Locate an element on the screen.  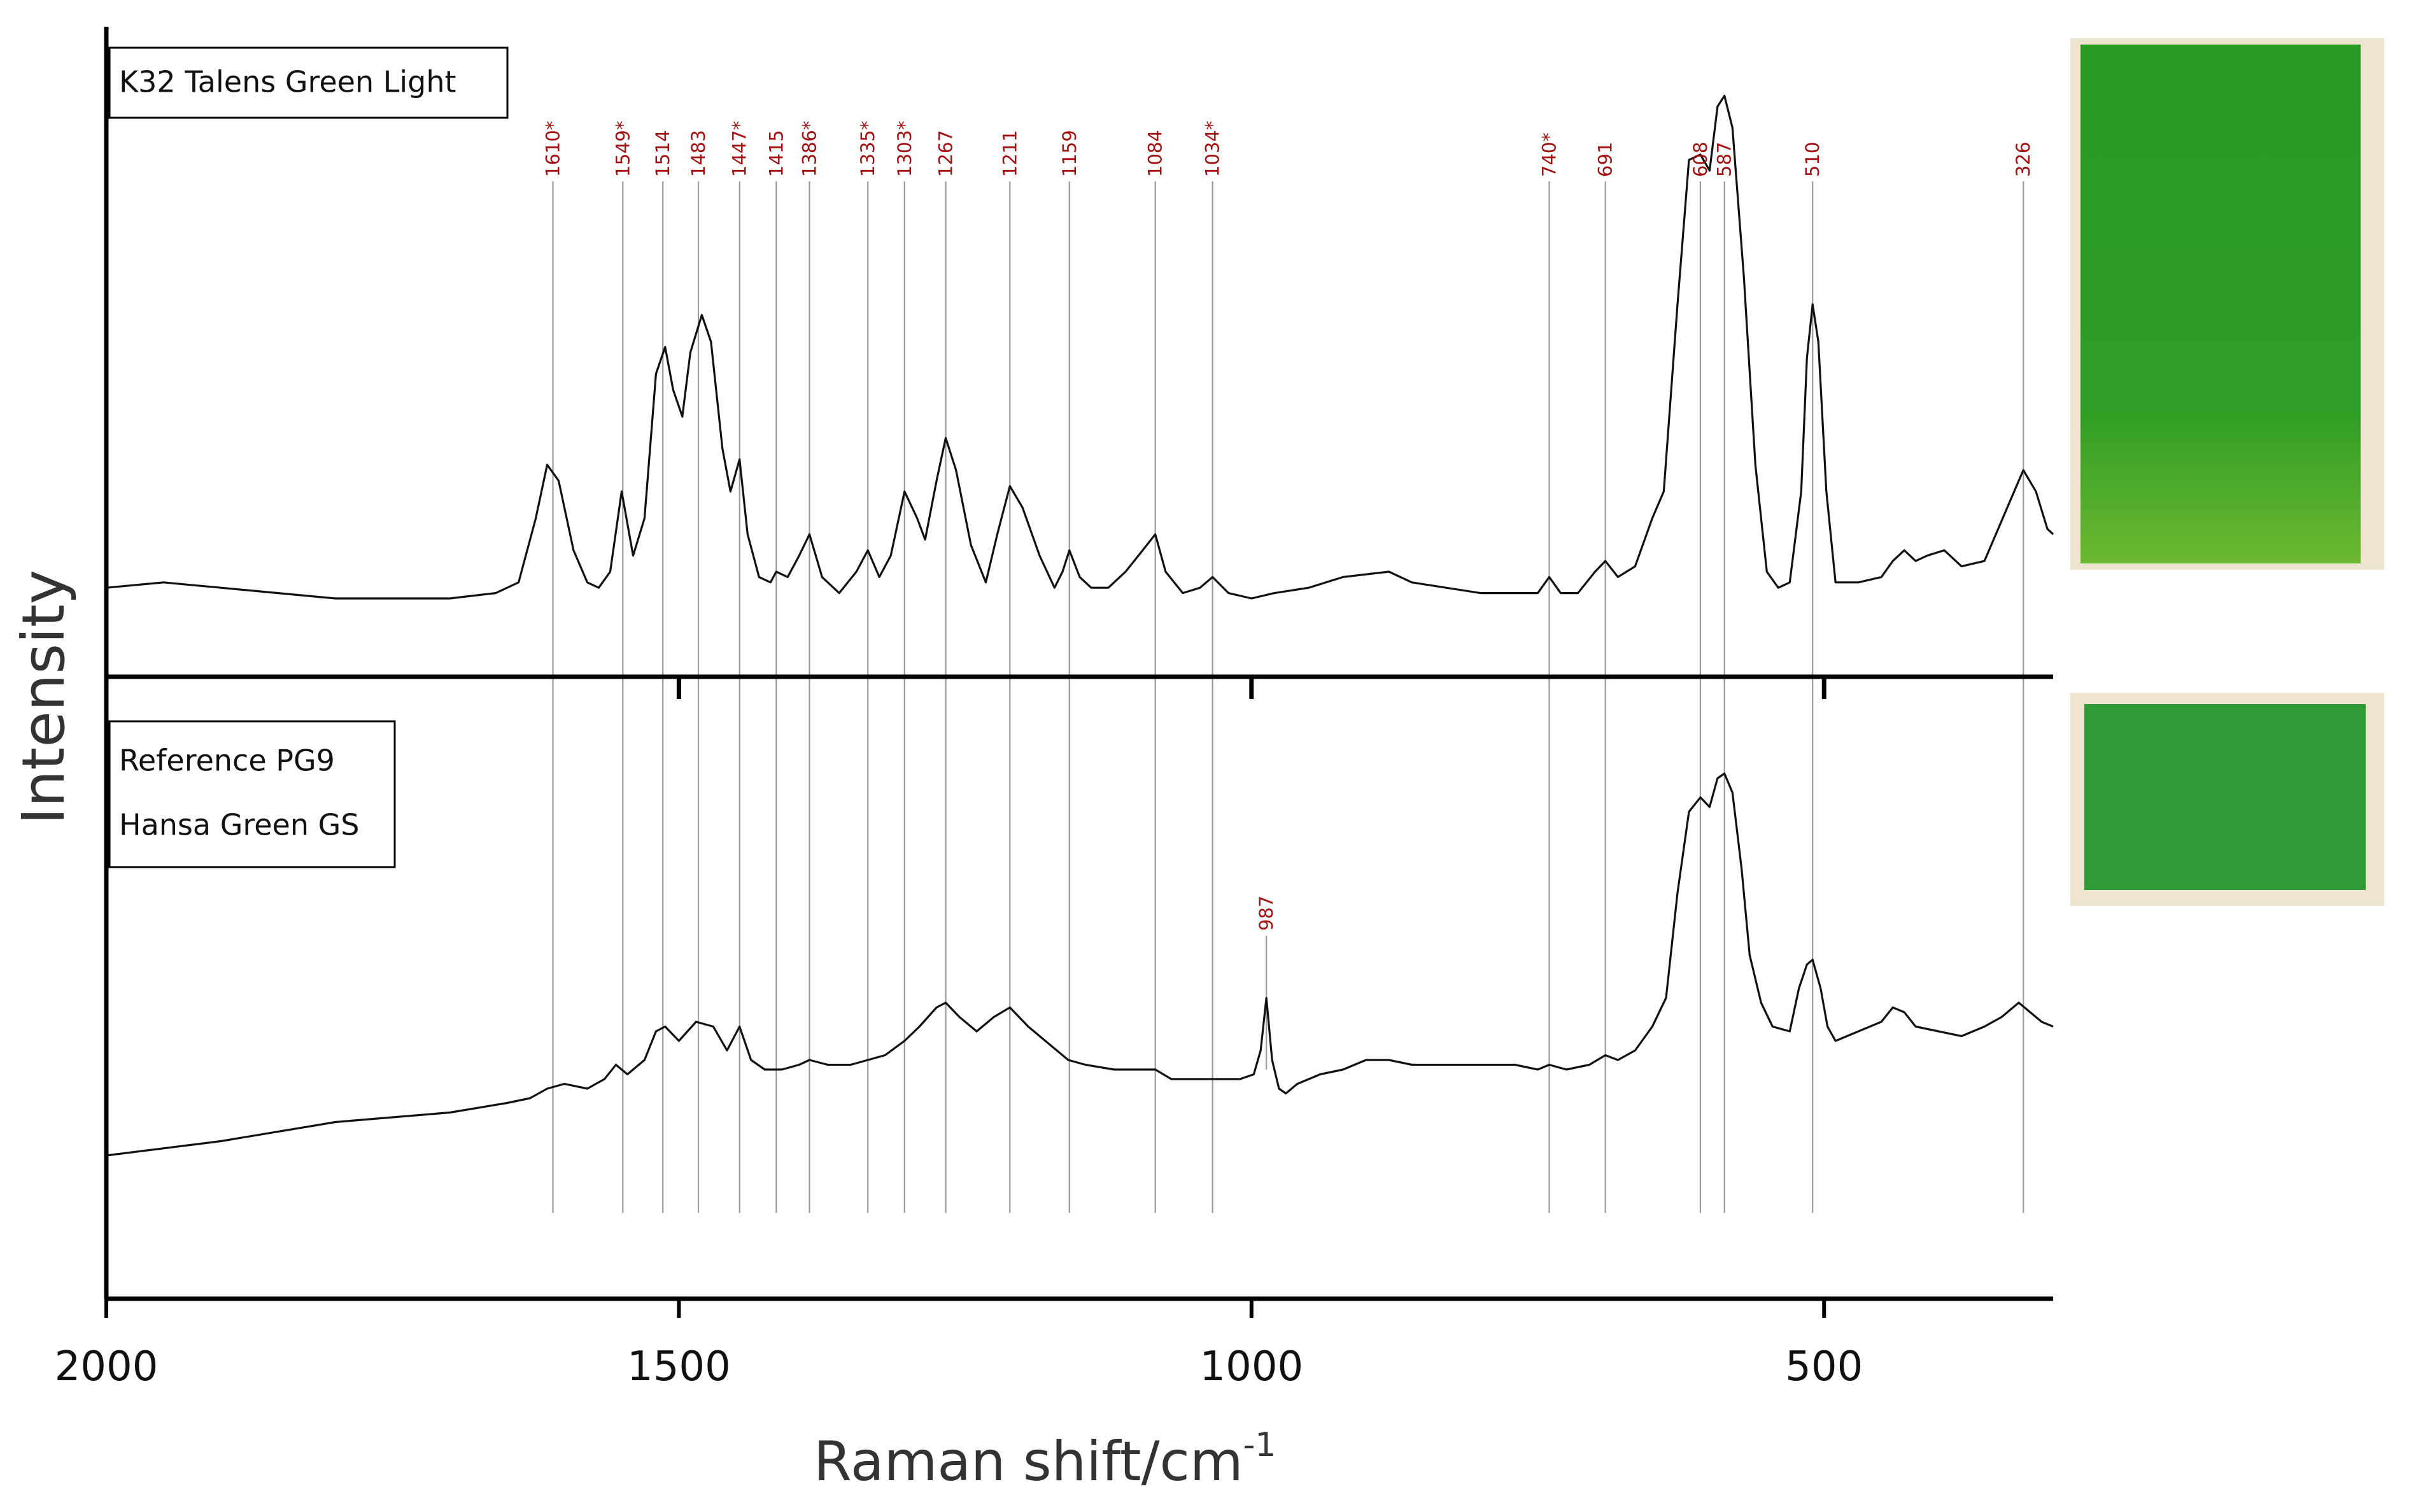
x-tick-label-1500: 1500 is located at coordinates (679, 1367).